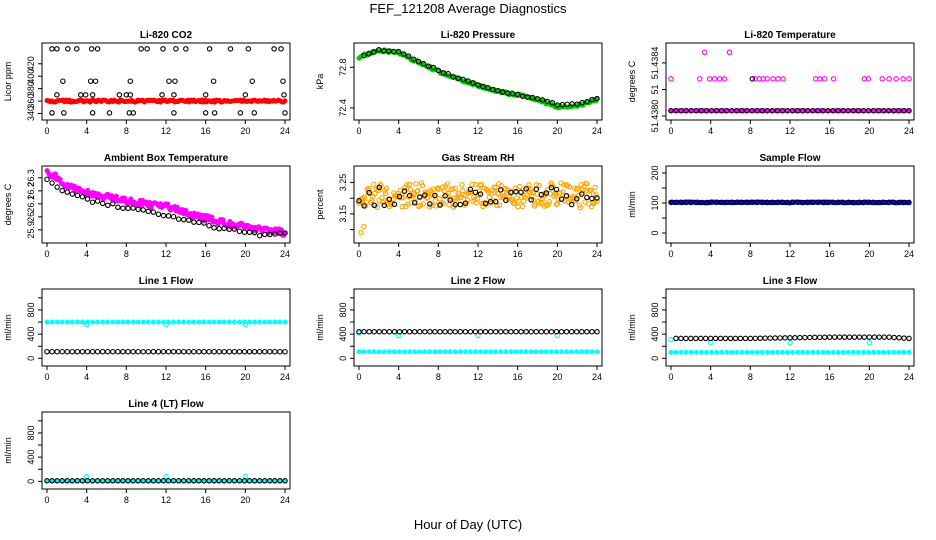  Describe the element at coordinates (31, 113) in the screenshot. I see `y-tick-label: 340` at that location.